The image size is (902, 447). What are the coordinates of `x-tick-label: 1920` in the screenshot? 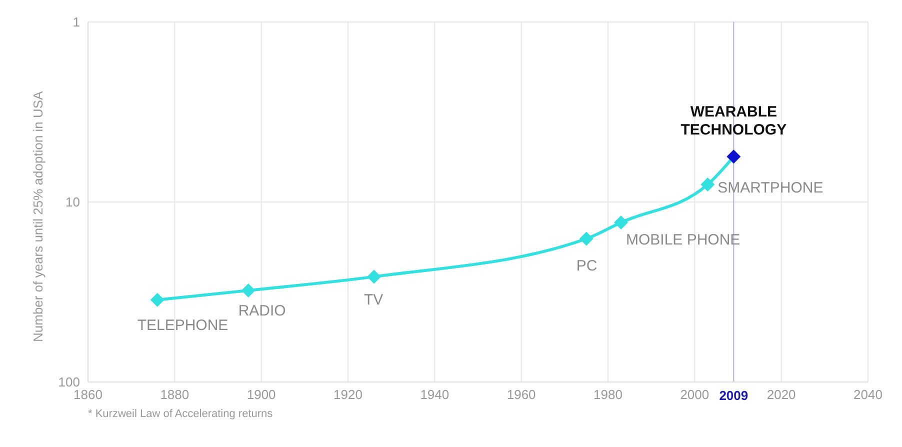 It's located at (348, 394).